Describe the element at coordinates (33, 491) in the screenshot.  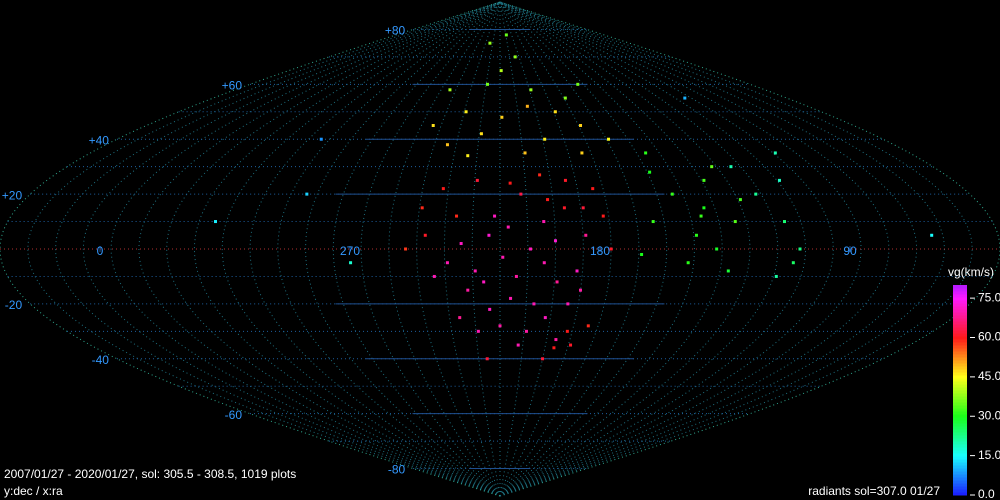
I see `footer-axes: y:dec / x:ra` at that location.